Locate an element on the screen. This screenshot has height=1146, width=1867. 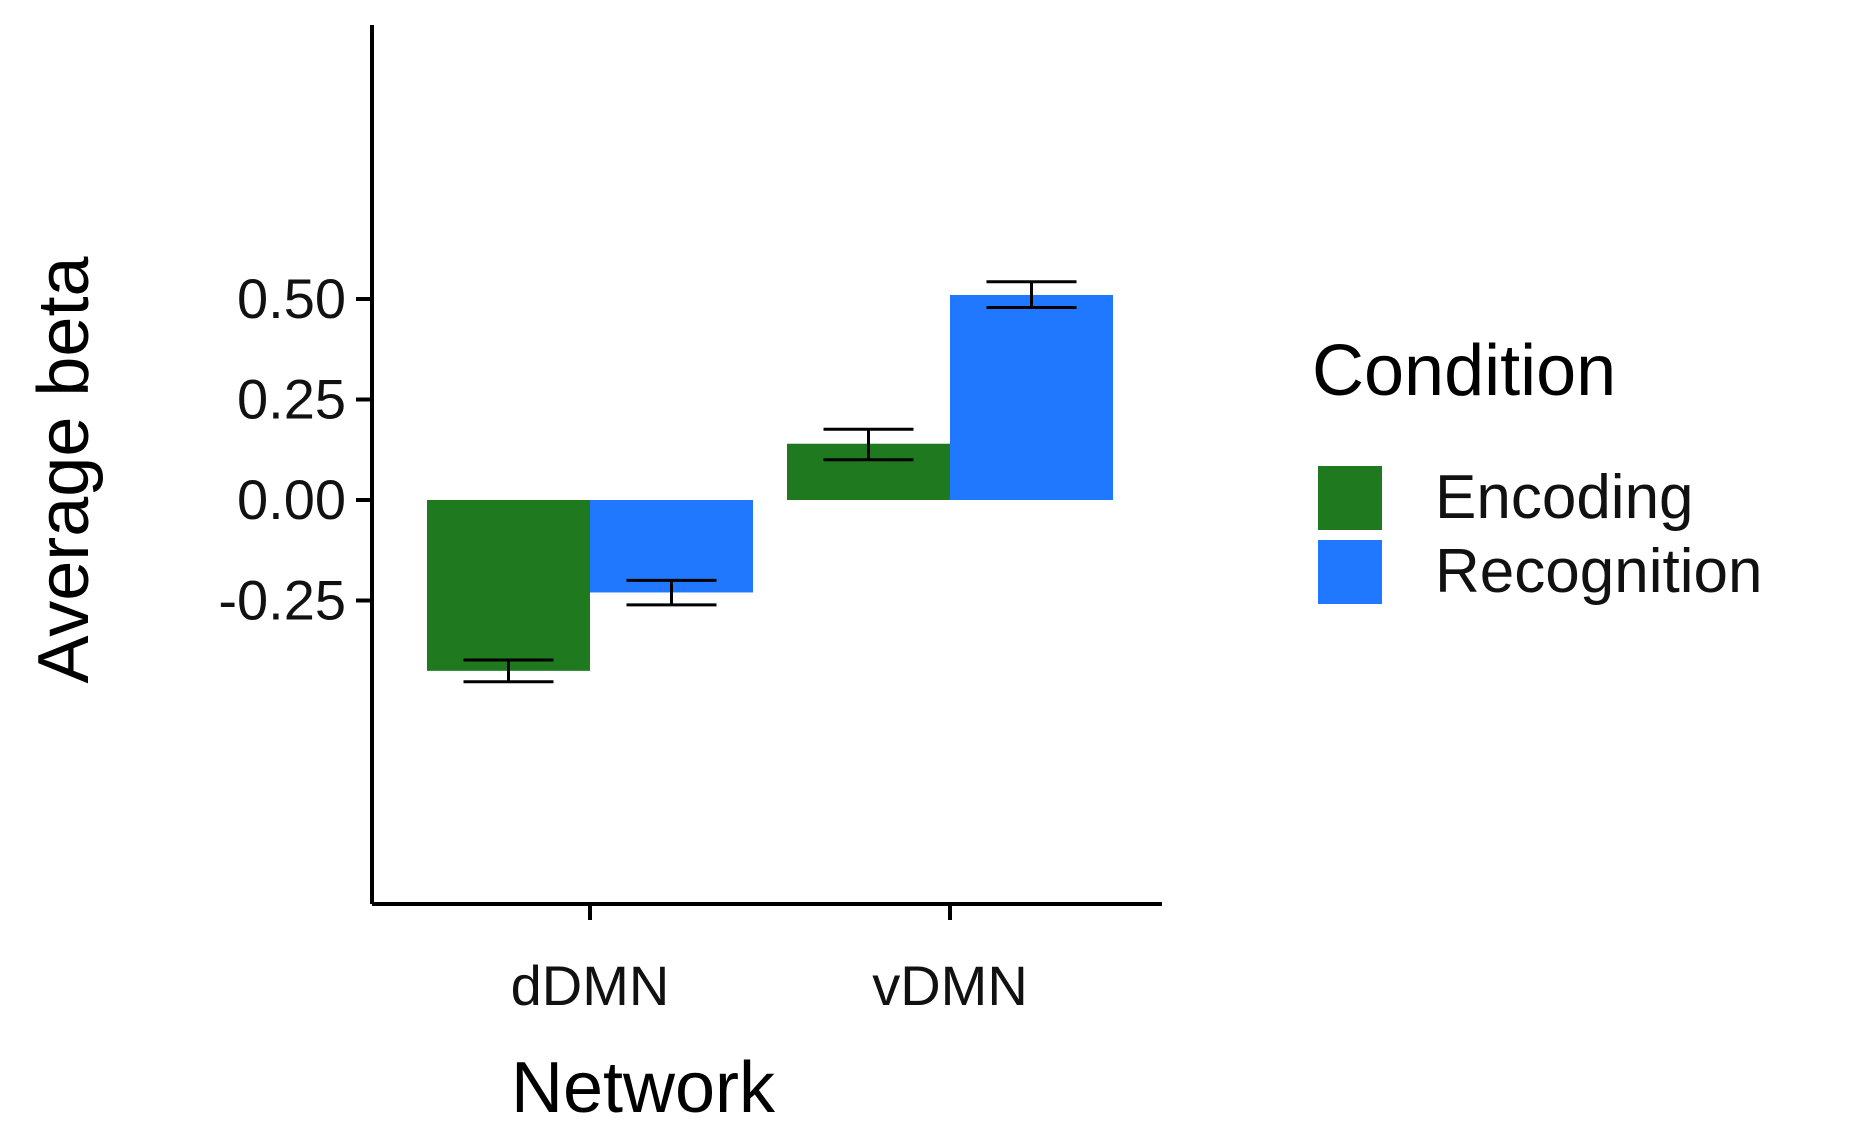
y-tick-label: 0.50 is located at coordinates (291, 298).